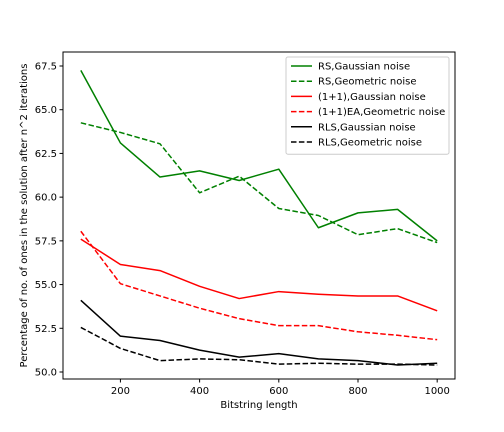  Describe the element at coordinates (49, 220) in the screenshot. I see `y-axis: 50.0 52.5 55.0 57.5 60.0 62.5 65.0 67.5` at that location.